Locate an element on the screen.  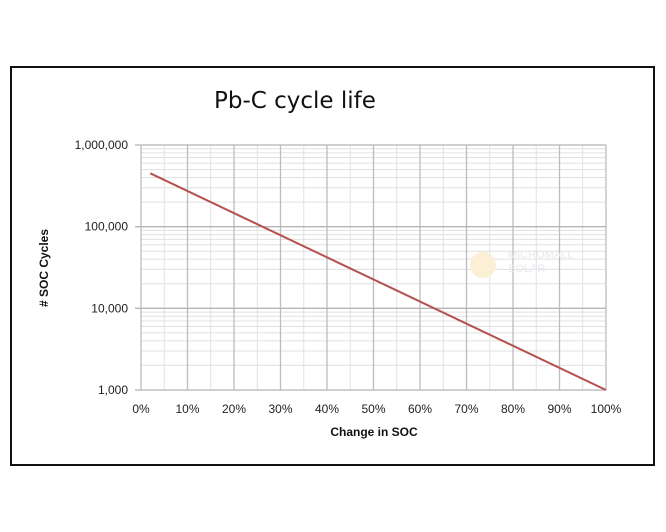
x-tick-label: 0% is located at coordinates (141, 409).